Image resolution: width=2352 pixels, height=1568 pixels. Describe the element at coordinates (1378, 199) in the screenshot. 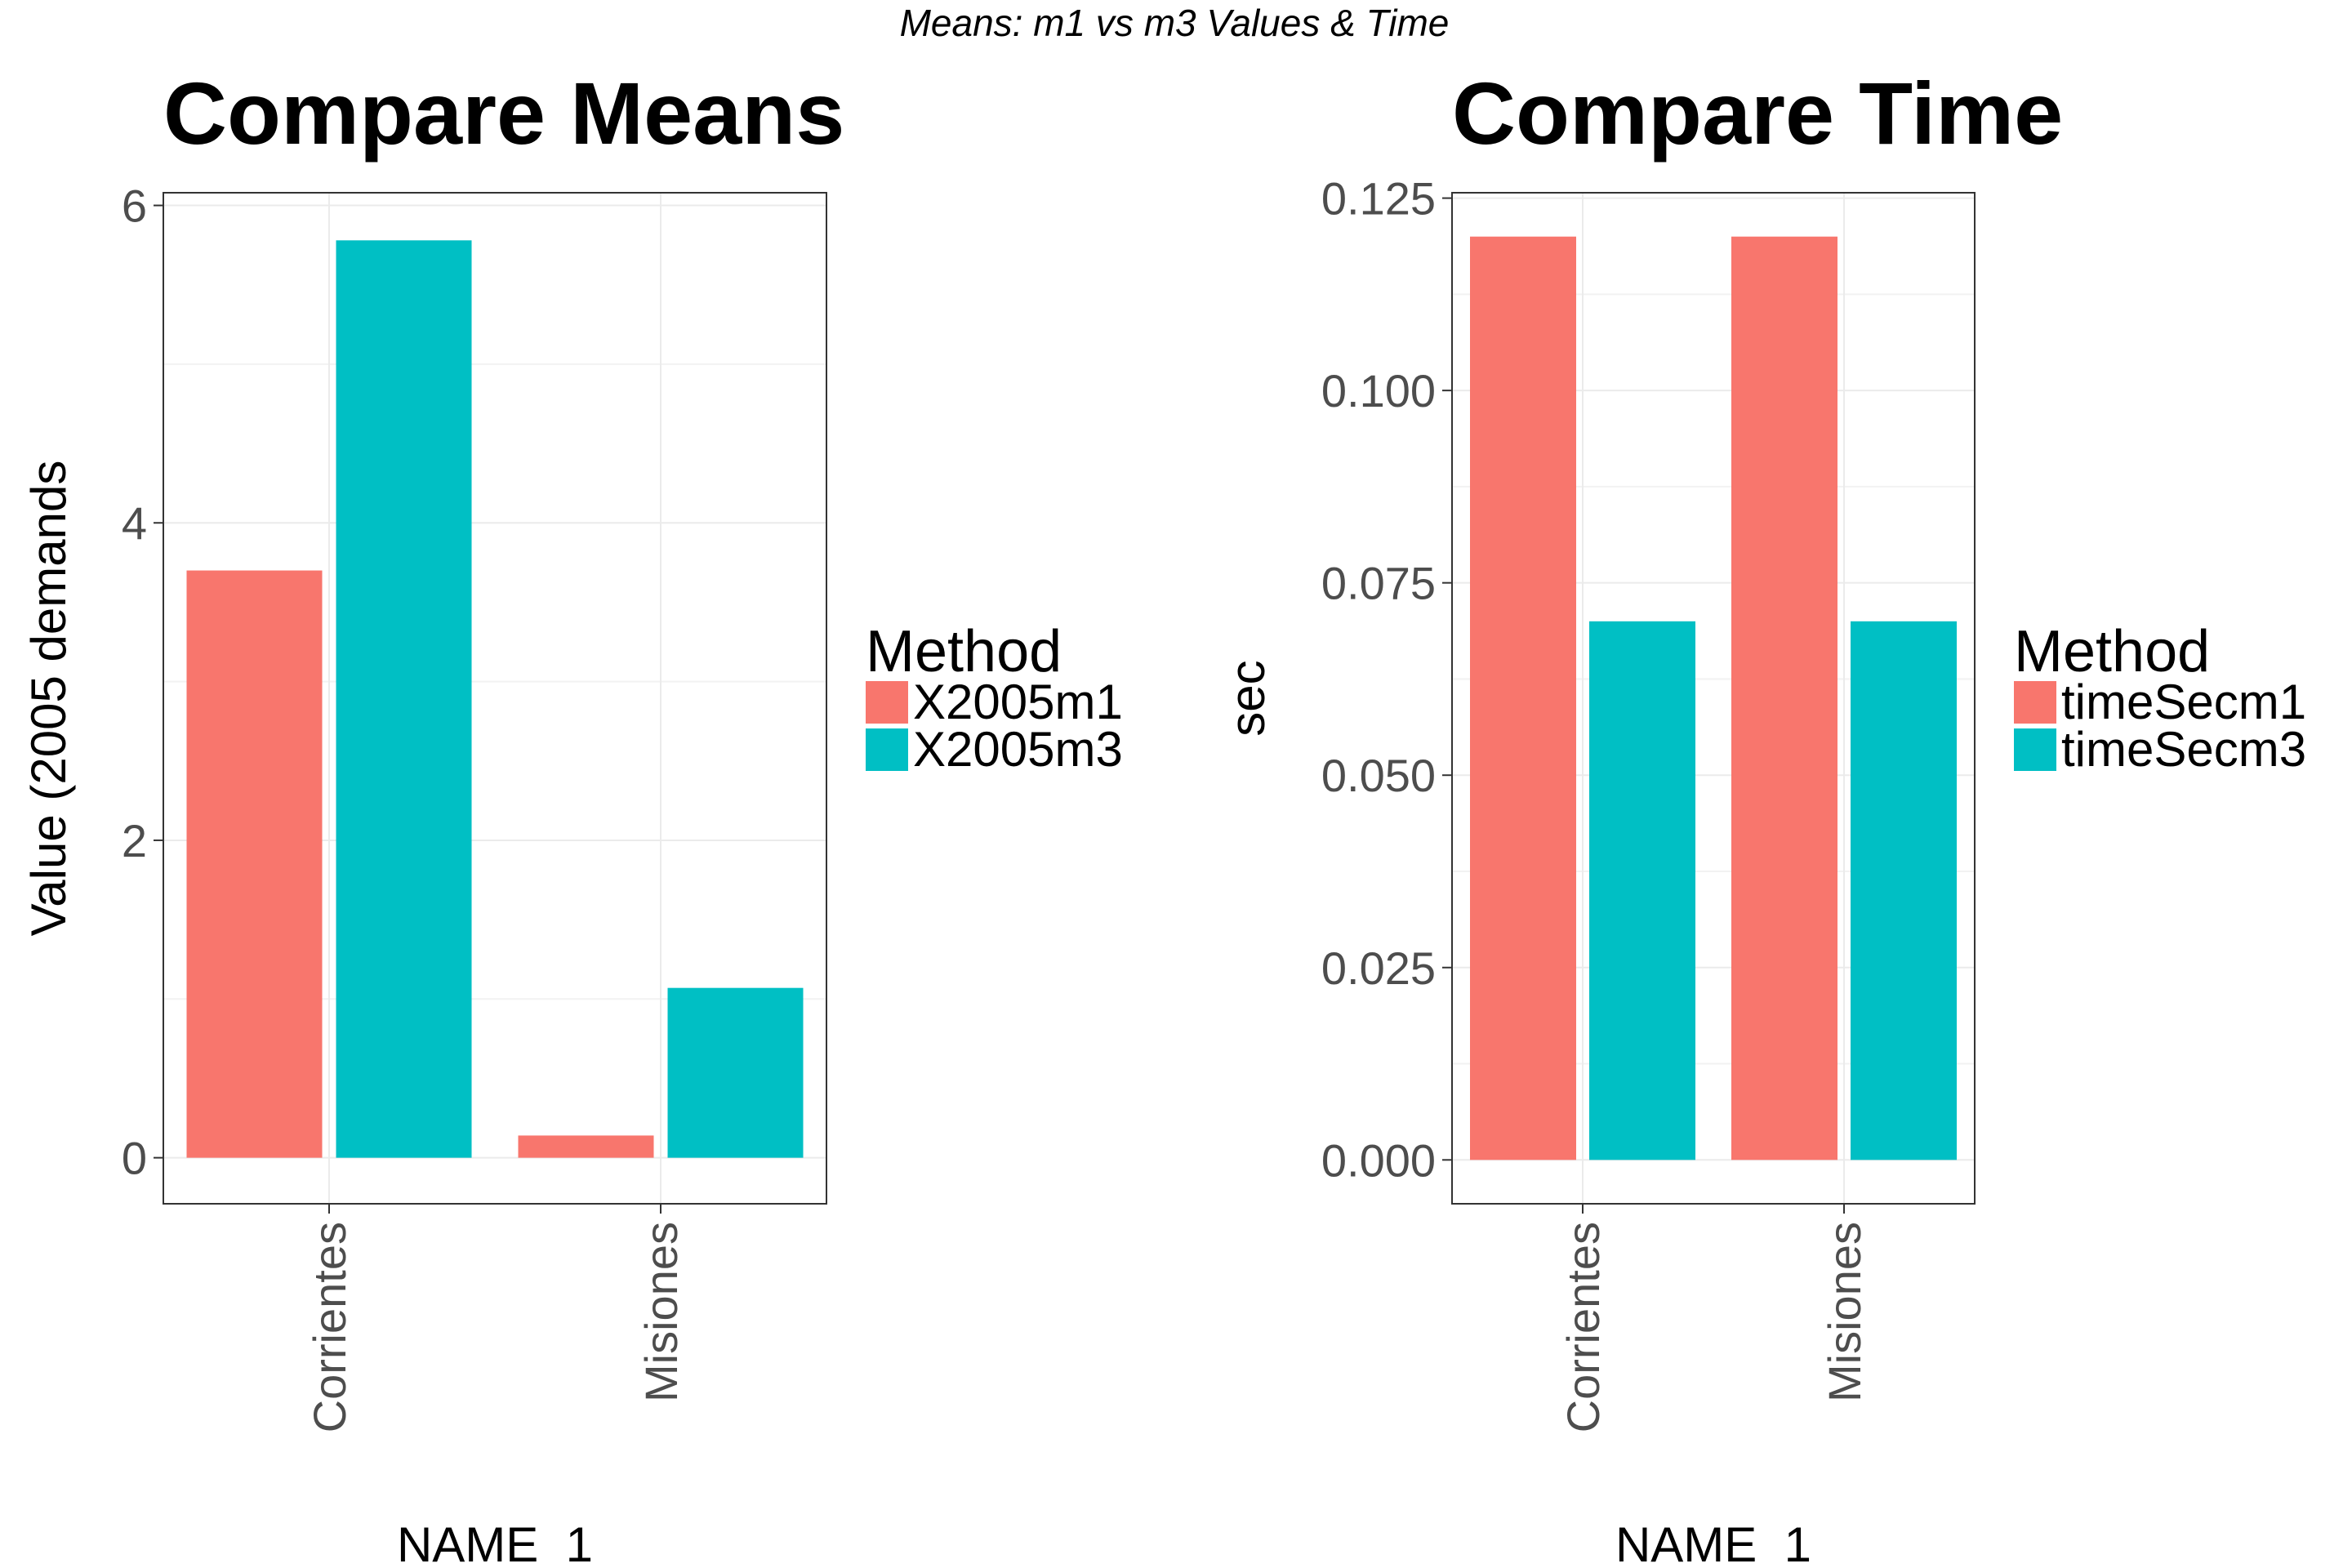

I see `y-tick-label: 0.125` at that location.